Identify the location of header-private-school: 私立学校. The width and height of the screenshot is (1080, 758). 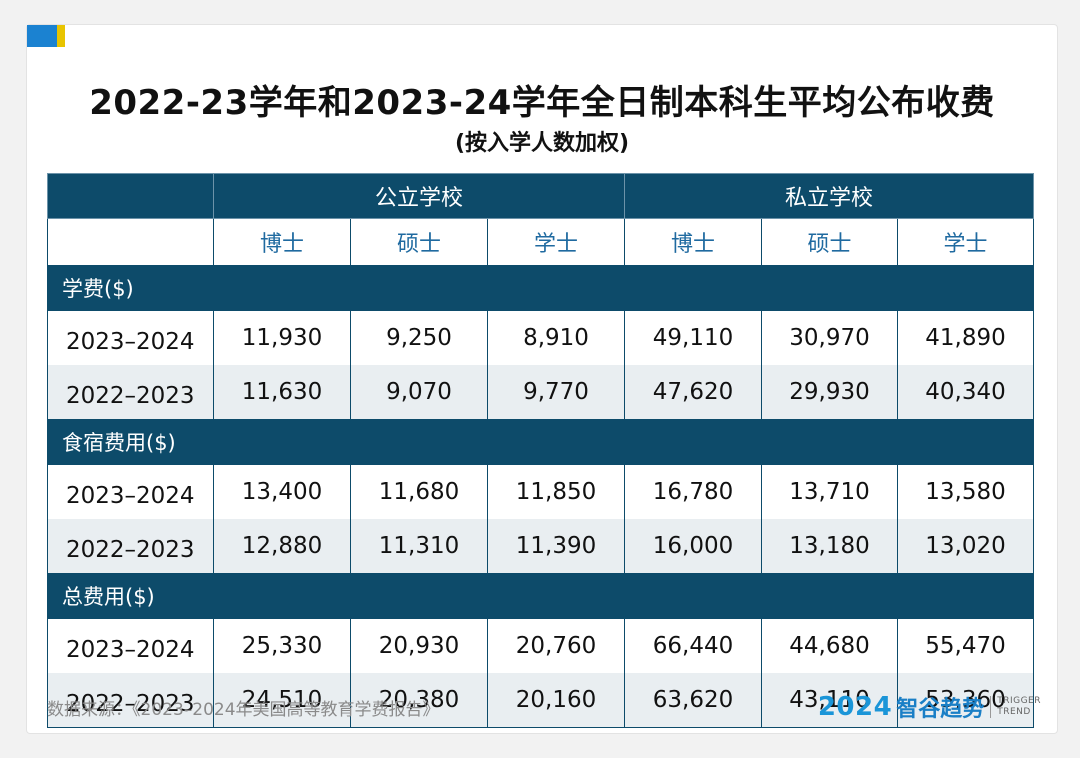
(829, 196).